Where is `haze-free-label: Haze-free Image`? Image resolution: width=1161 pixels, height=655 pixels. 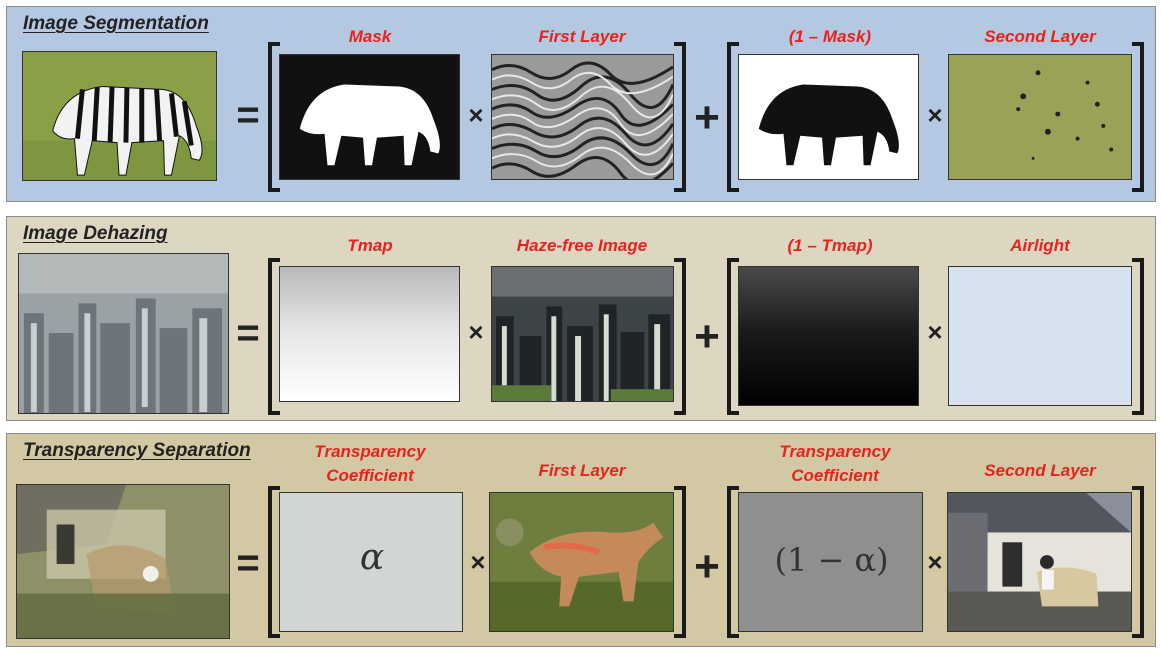
haze-free-label: Haze-free Image is located at coordinates (582, 245).